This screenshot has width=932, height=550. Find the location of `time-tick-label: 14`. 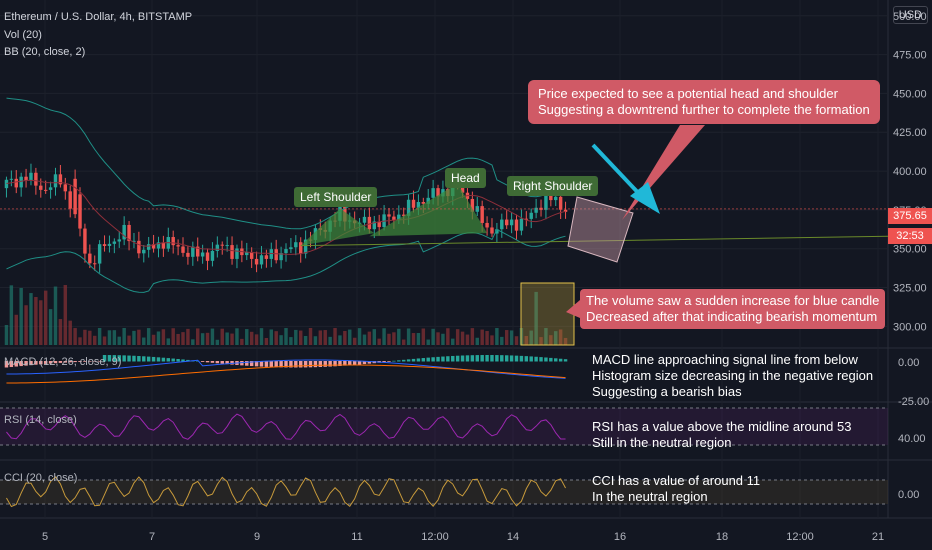

time-tick-label: 14 is located at coordinates (513, 537).